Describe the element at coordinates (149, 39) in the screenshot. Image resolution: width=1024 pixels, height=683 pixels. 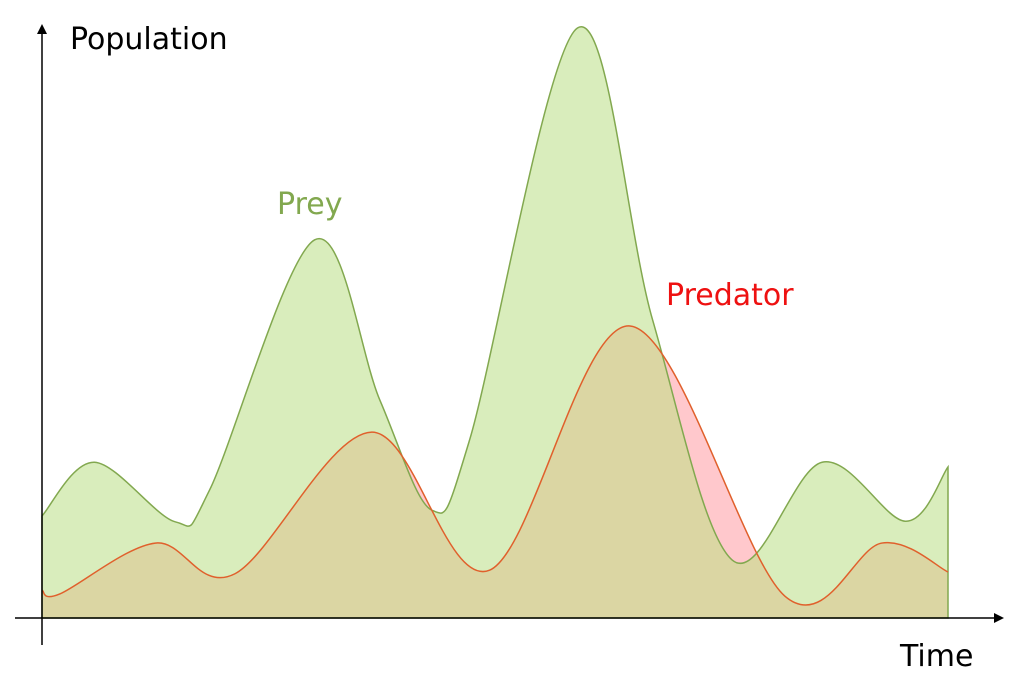
I see `y-axis-label: Population` at that location.